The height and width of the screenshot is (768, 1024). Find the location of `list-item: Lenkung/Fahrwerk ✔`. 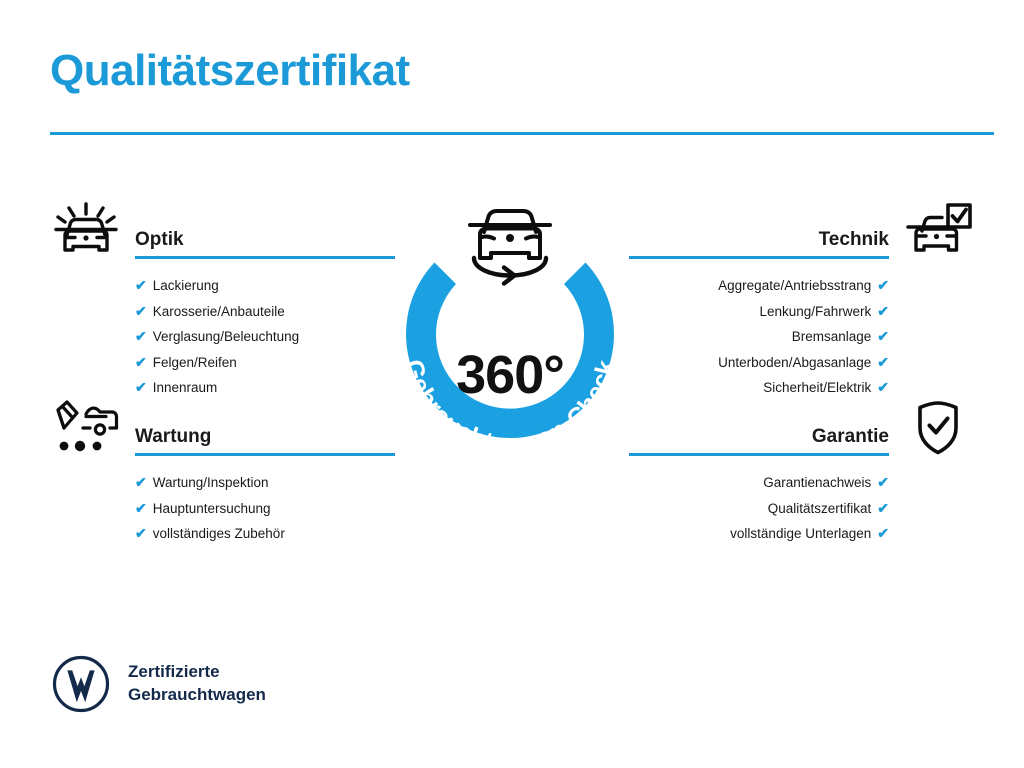

list-item: Lenkung/Fahrwerk ✔ is located at coordinates (801, 312).